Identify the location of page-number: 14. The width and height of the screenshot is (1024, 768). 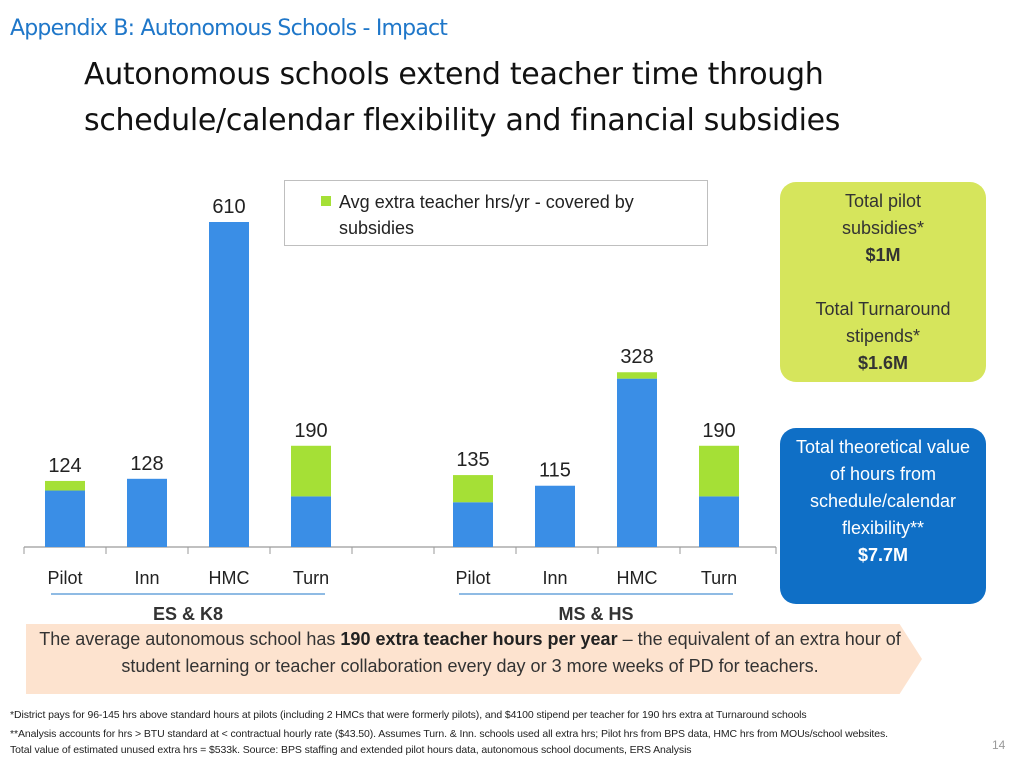
(999, 745).